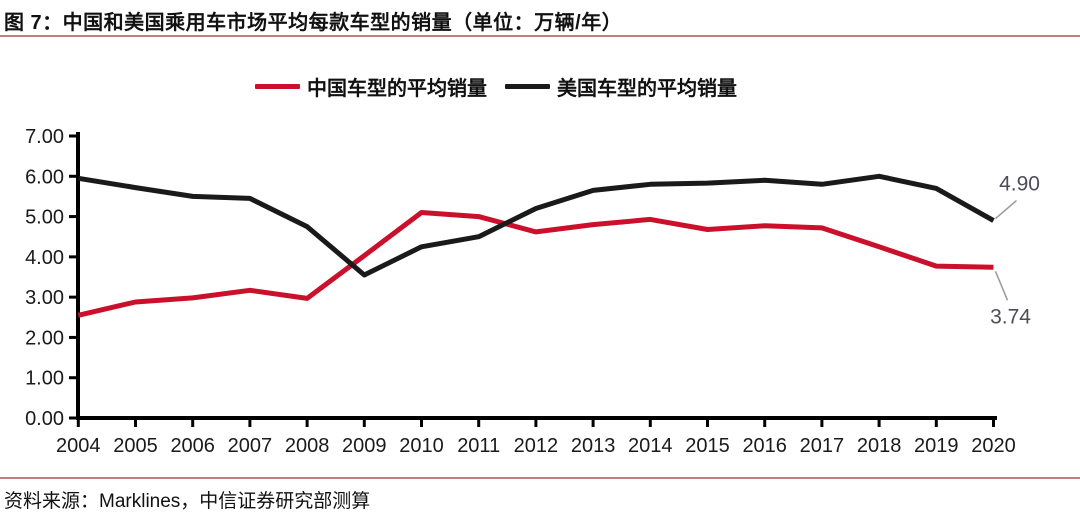  What do you see at coordinates (313, 23) in the screenshot?
I see `figure-title: 图 7：中国和美国乘用车市场平均每款车型的销量（单位：万辆/年）` at bounding box center [313, 23].